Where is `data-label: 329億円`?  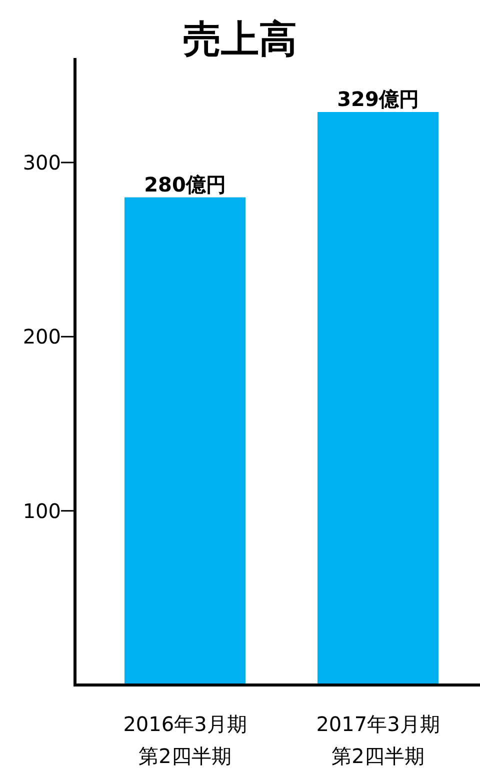 data-label: 329億円 is located at coordinates (378, 98).